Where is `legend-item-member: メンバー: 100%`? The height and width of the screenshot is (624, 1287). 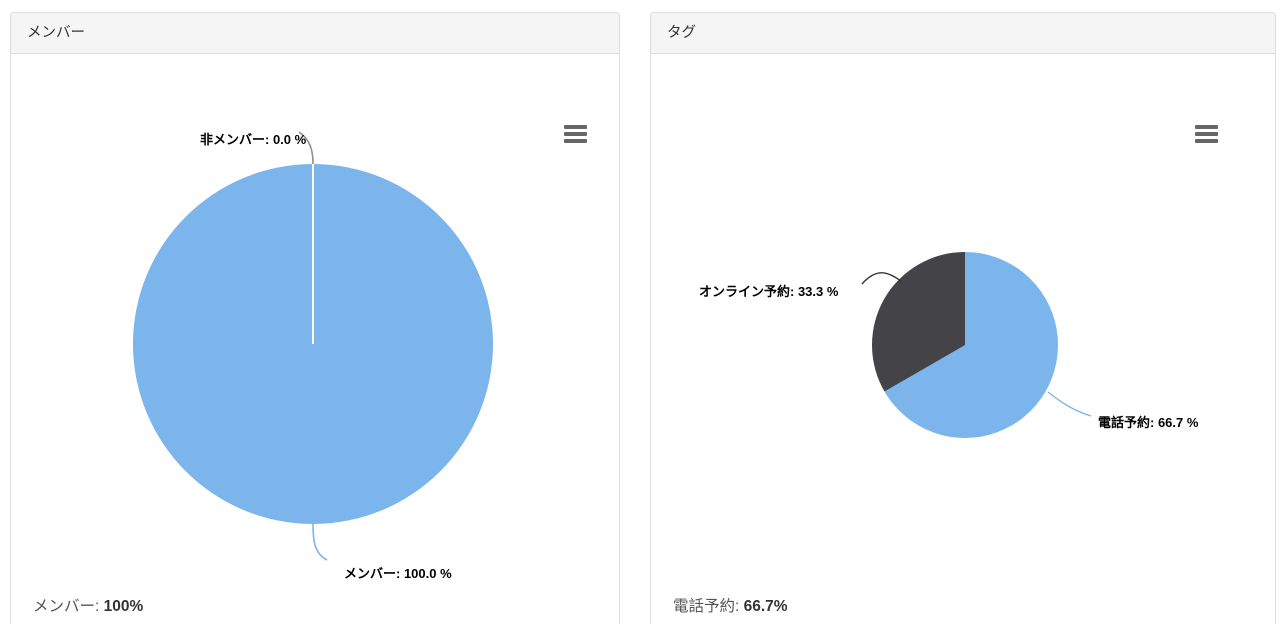 legend-item-member: メンバー: 100% is located at coordinates (88, 607).